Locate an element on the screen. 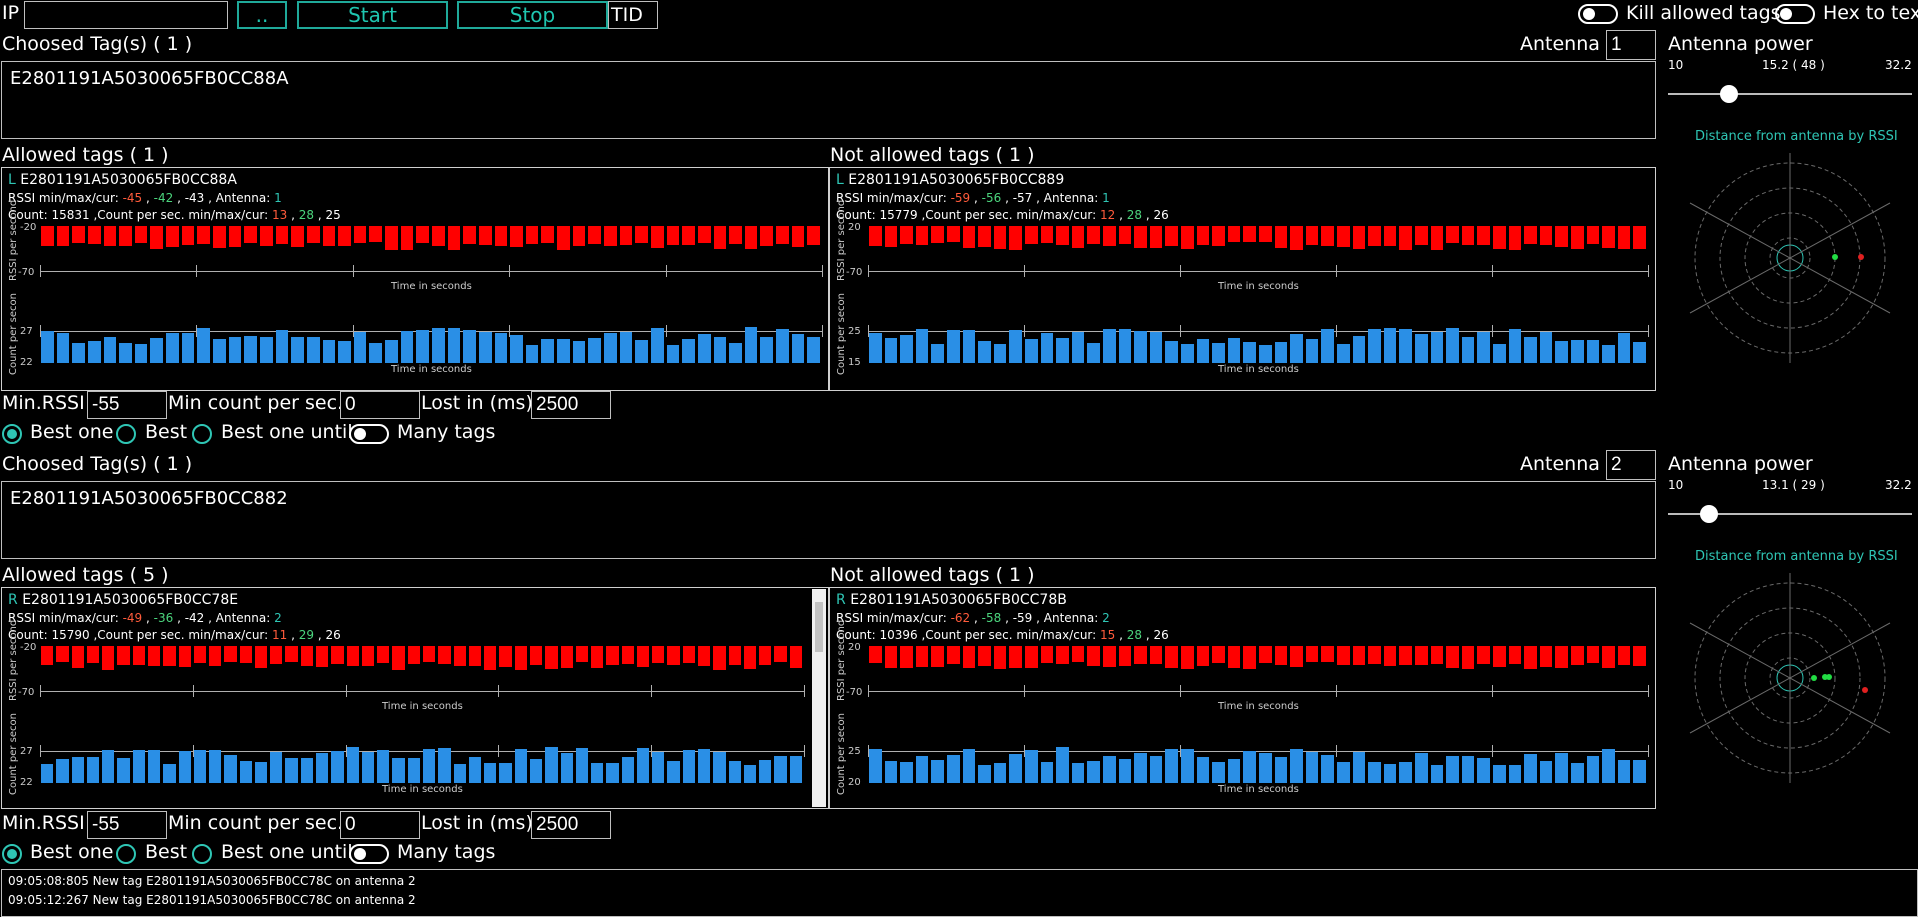 Image resolution: width=1918 pixels, height=917 pixels. stop-button: Stop is located at coordinates (532, 15).